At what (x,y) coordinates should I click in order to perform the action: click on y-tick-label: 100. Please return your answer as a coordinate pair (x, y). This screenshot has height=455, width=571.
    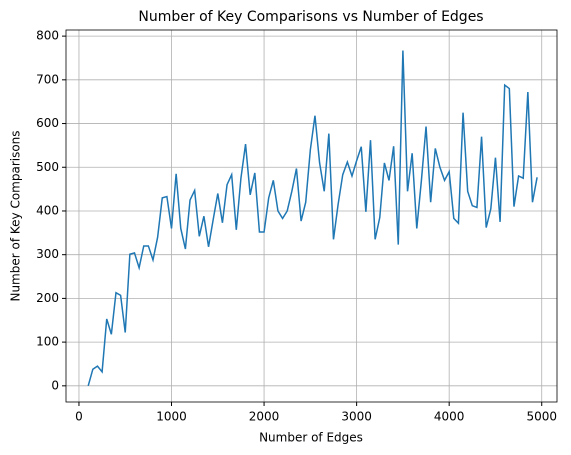
    Looking at the image, I should click on (47, 342).